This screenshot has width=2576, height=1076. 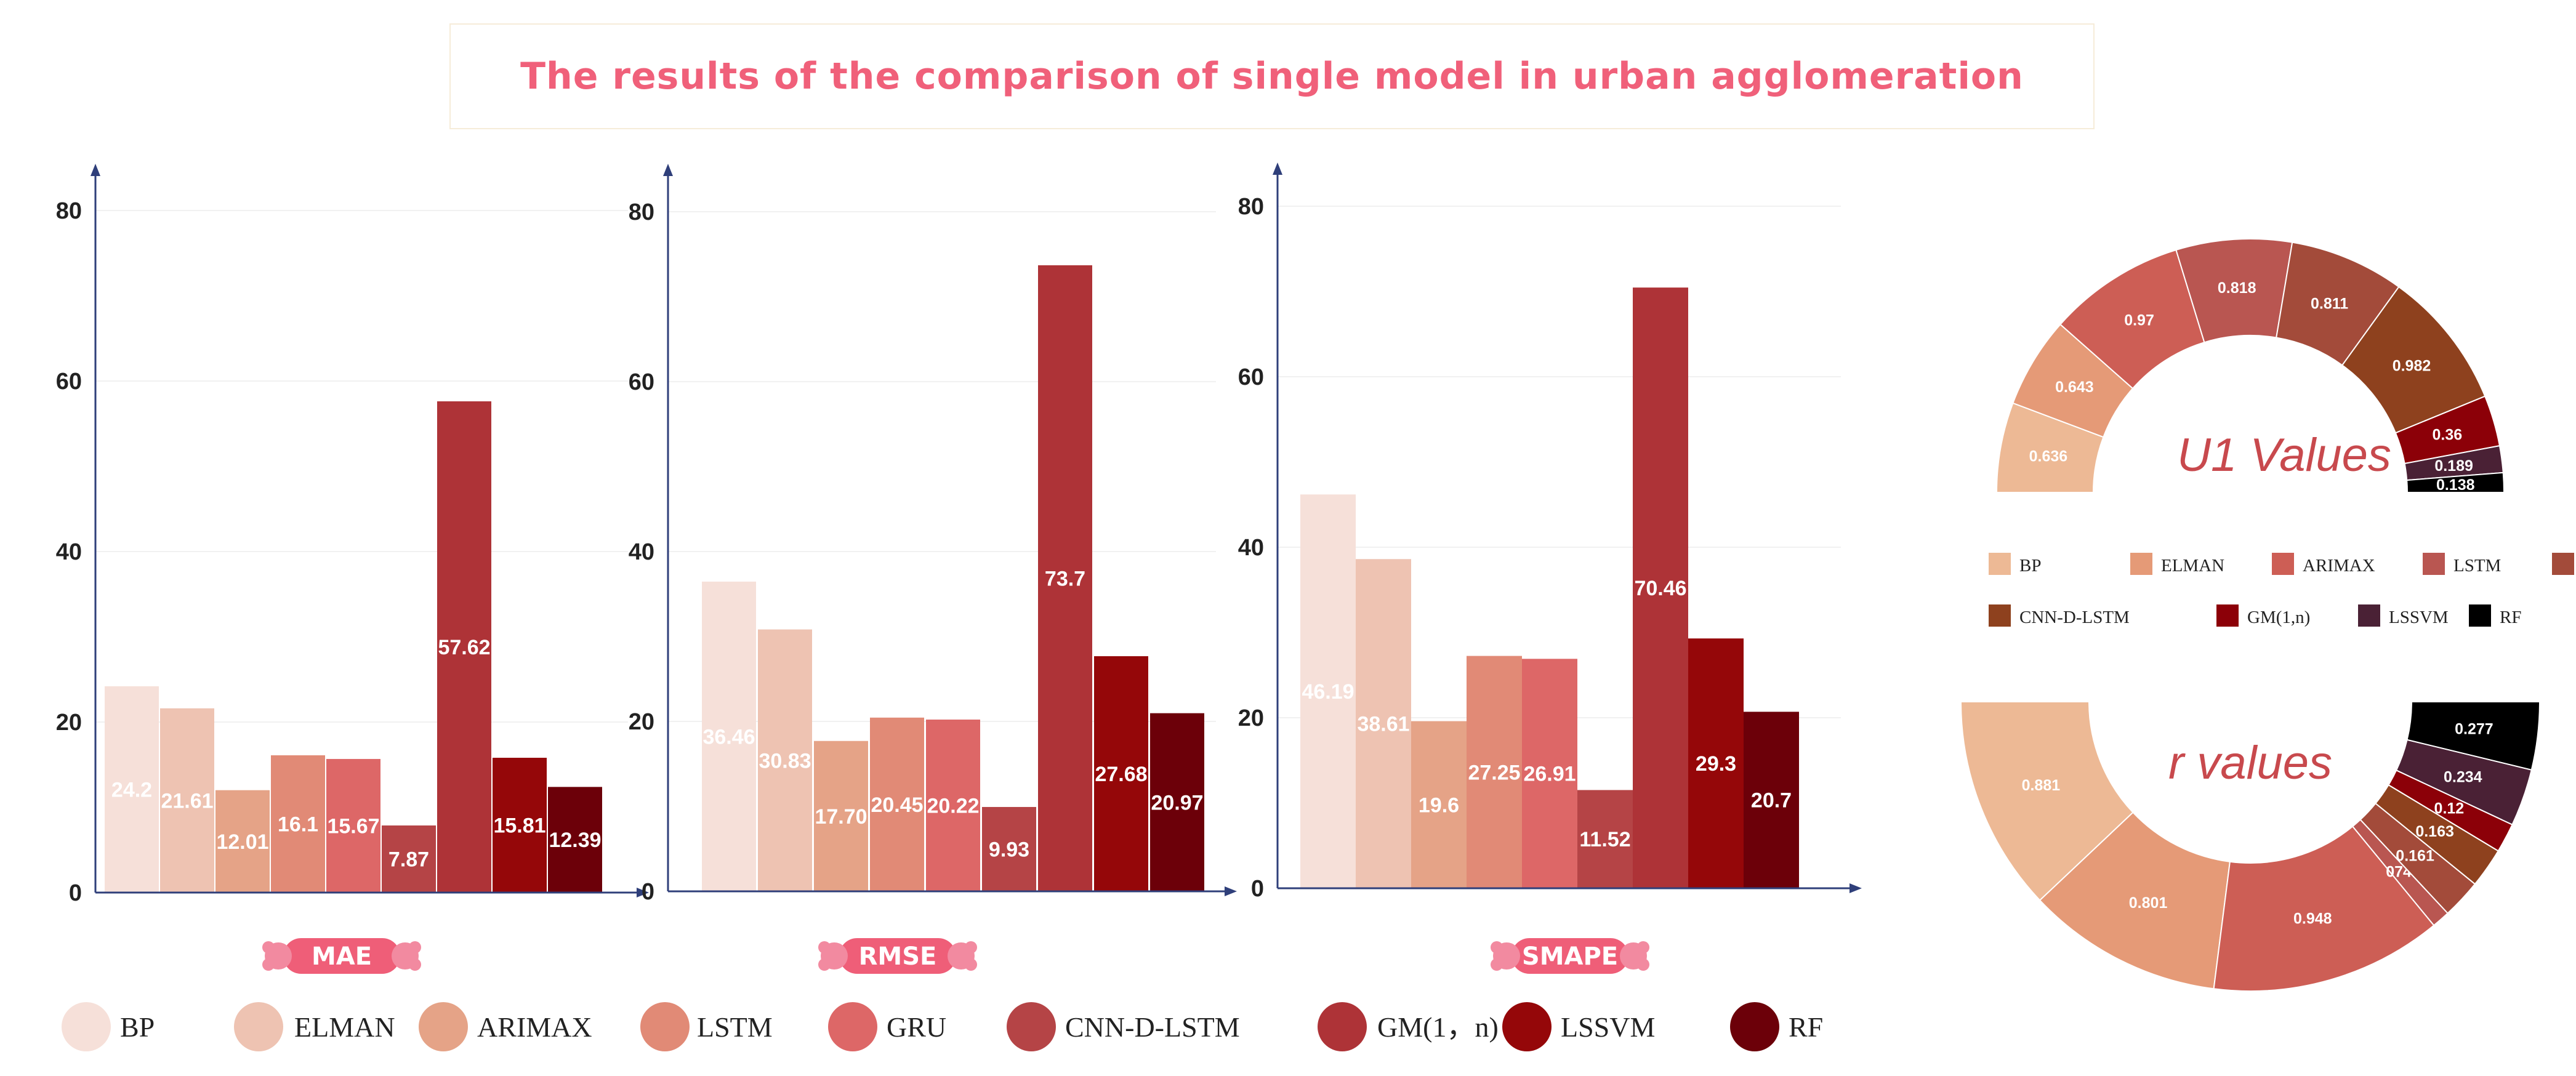 I want to click on bar-value-label: 7.87, so click(x=408, y=860).